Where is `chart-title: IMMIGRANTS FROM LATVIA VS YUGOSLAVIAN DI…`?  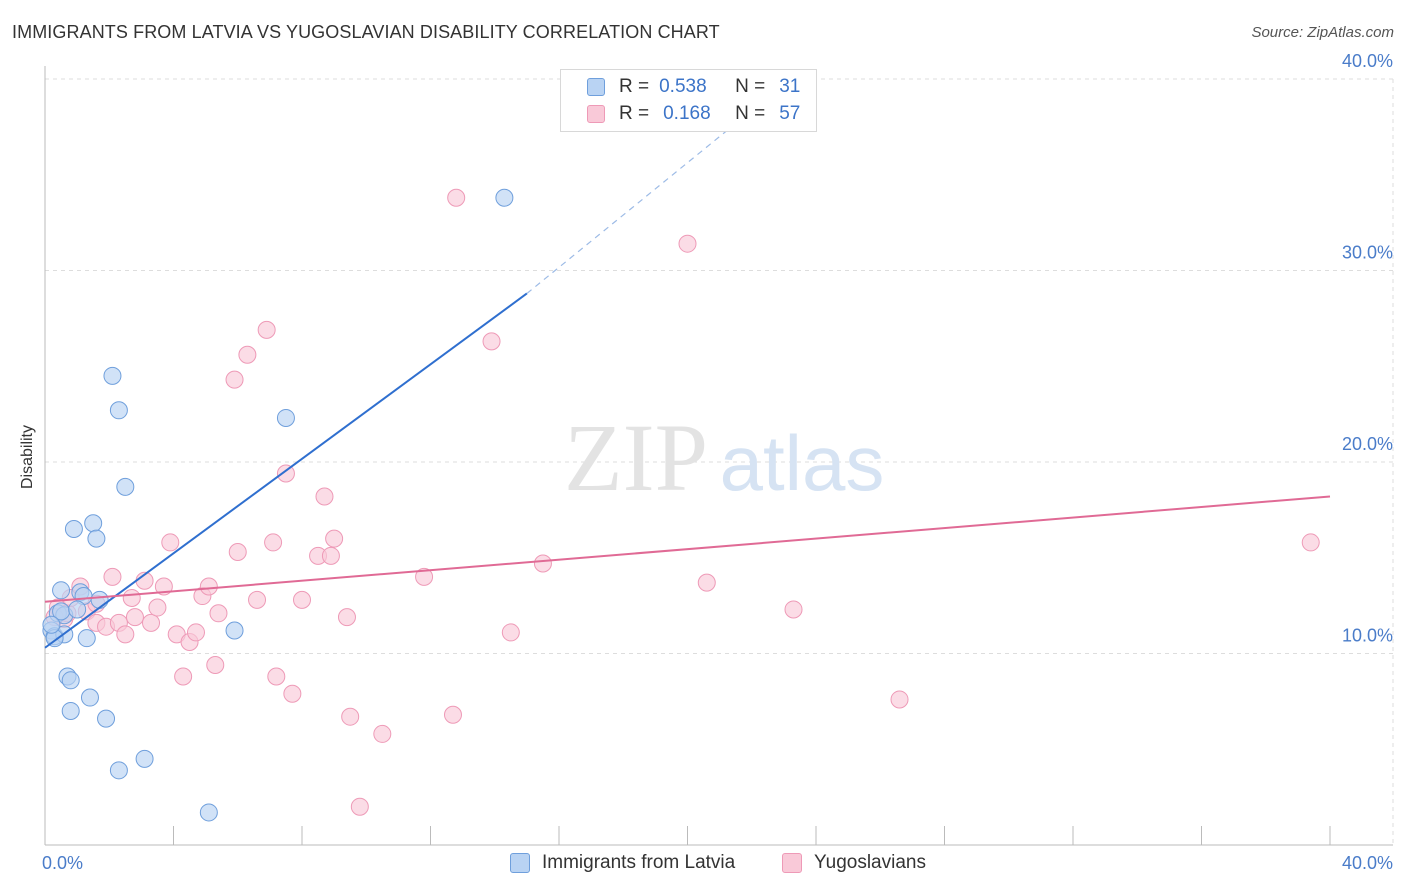
chart-title: IMMIGRANTS FROM LATVIA VS YUGOSLAVIAN DI… is located at coordinates (366, 32).